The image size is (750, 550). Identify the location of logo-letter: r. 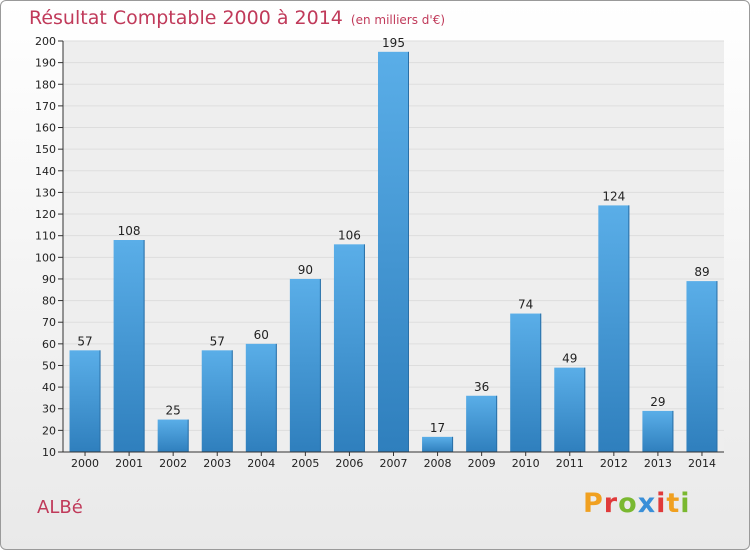
(611, 503).